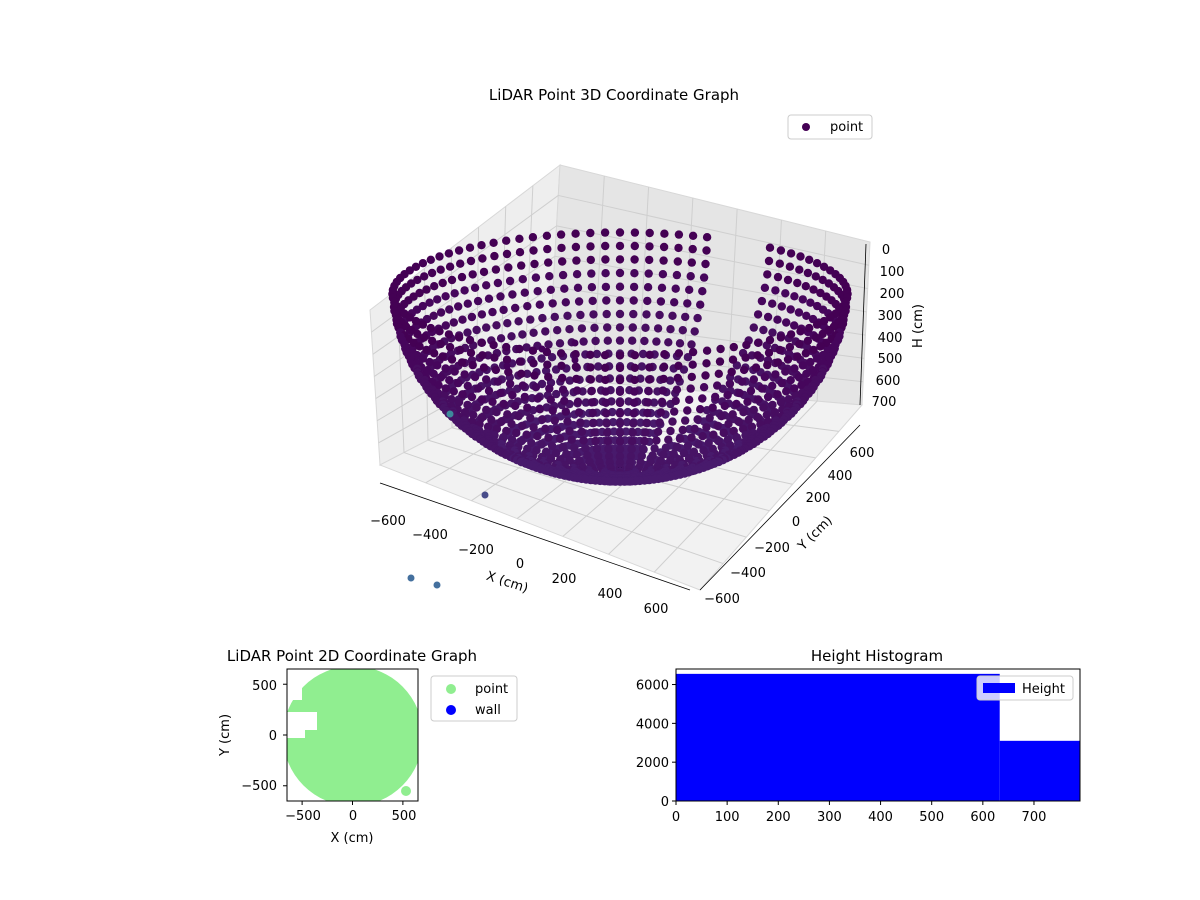 The height and width of the screenshot is (900, 1200). What do you see at coordinates (829, 817) in the screenshot?
I see `x-tick-label: 300` at bounding box center [829, 817].